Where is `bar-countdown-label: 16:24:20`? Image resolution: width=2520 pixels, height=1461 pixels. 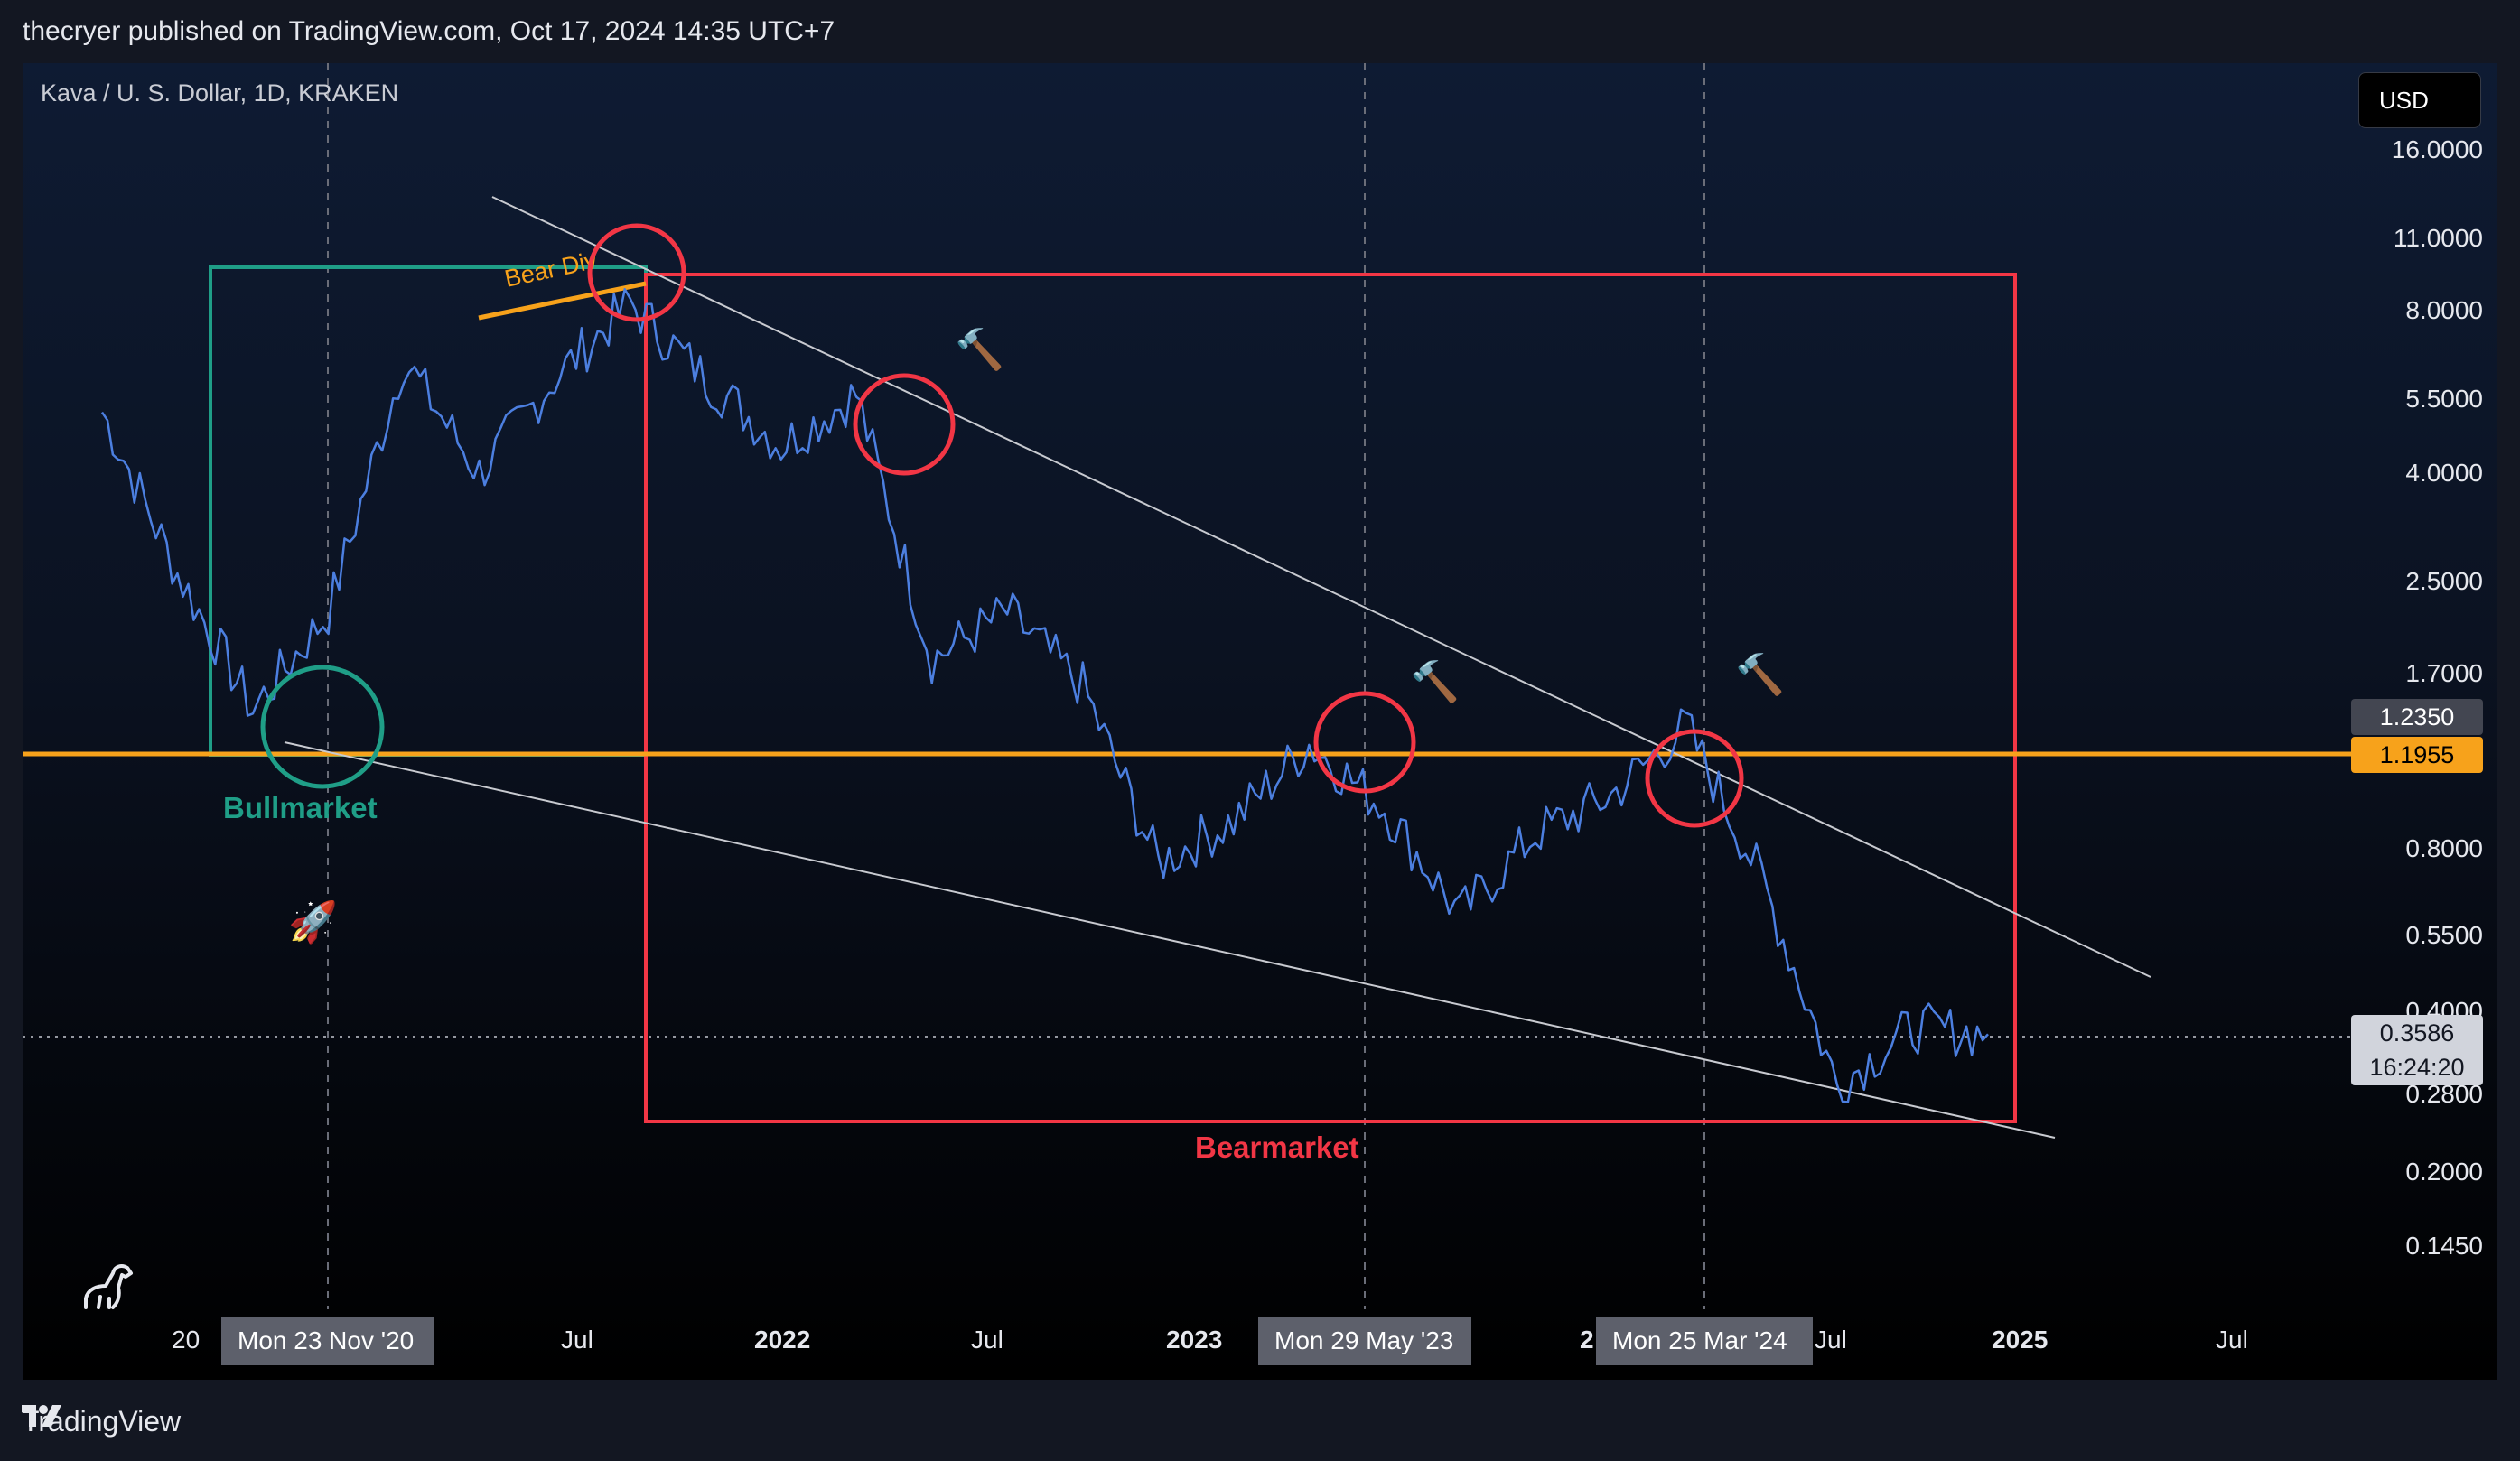
bar-countdown-label: 16:24:20 is located at coordinates (2417, 1067).